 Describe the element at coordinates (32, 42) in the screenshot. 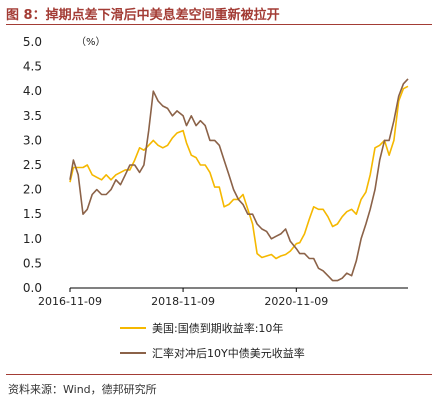

I see `y-tick-label: 5.0` at that location.